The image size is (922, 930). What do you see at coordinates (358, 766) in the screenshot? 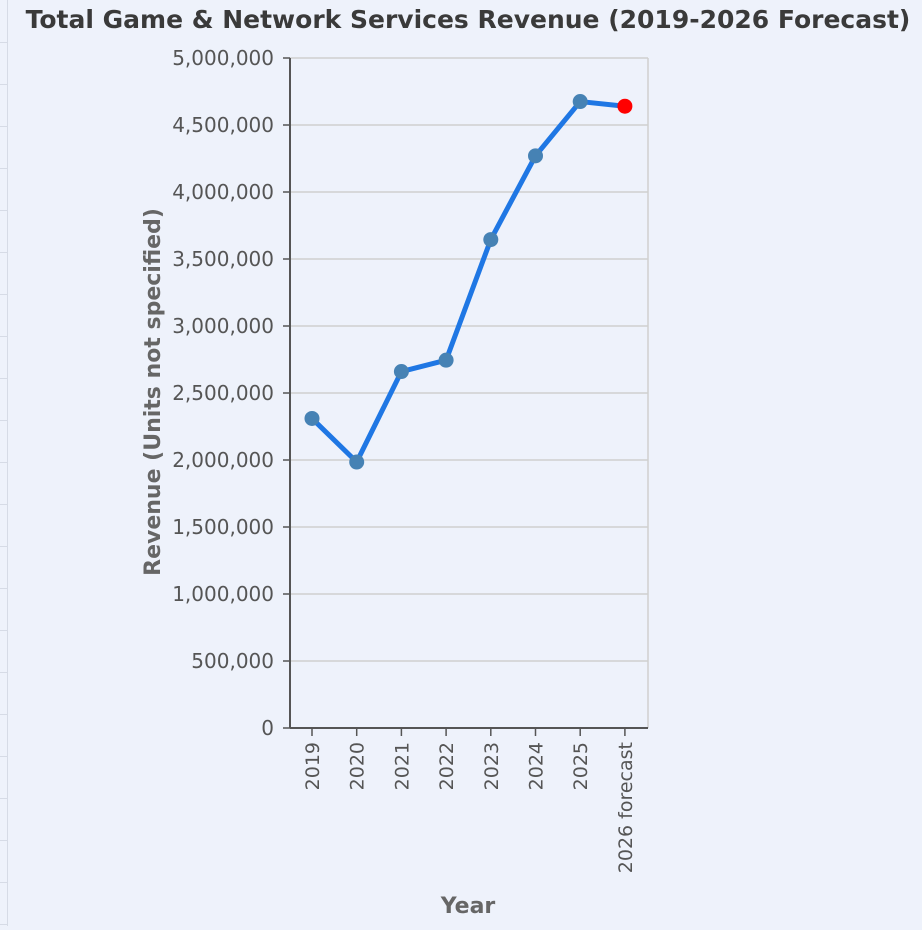
I see `x-tick-label: 2020` at bounding box center [358, 766].